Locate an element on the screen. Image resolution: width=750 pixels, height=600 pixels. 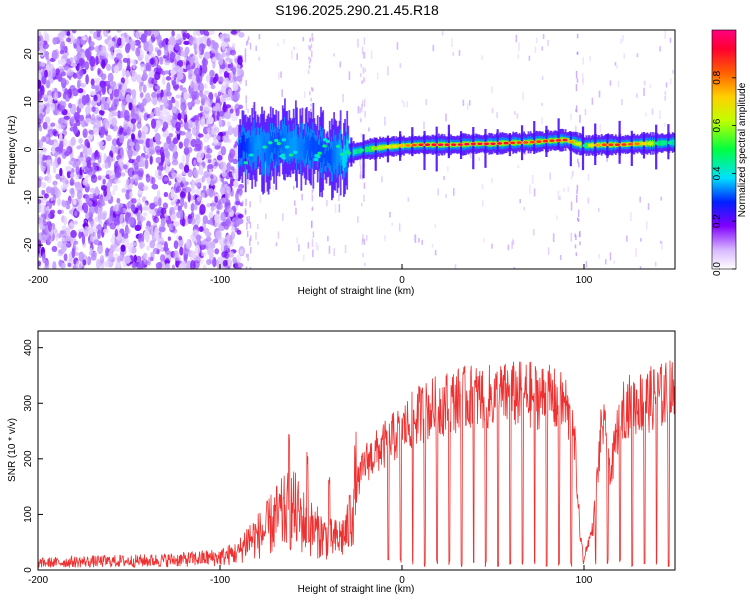
colorbar-gradient is located at coordinates (724, 149).